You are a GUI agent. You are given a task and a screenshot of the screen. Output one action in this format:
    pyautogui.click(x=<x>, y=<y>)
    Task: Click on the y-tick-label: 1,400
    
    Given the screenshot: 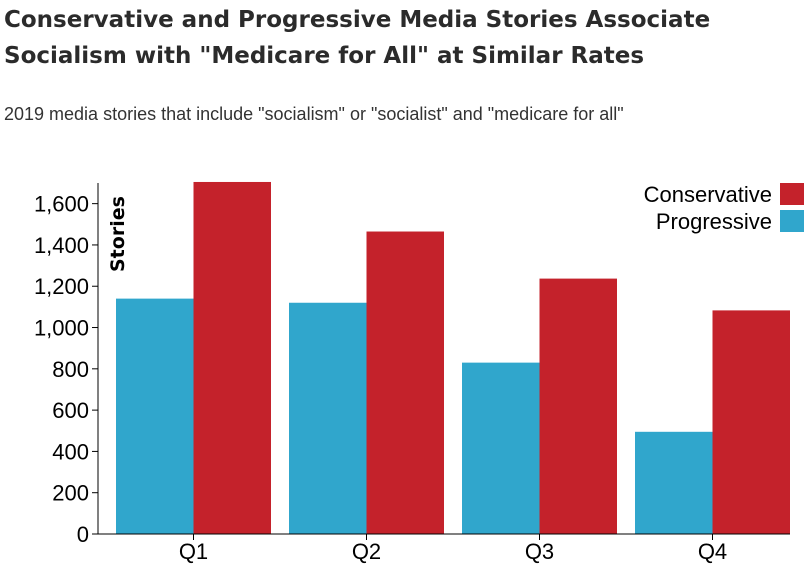 What is the action you would take?
    pyautogui.click(x=61, y=245)
    